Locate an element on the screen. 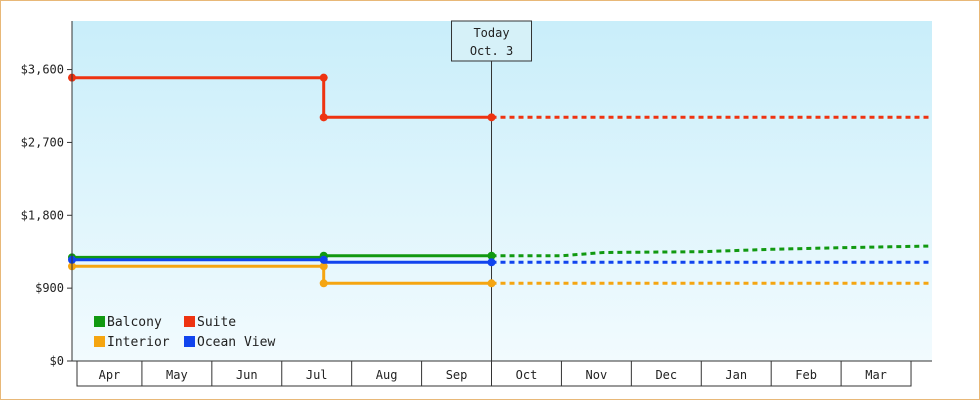 Image resolution: width=980 pixels, height=401 pixels. x-tick-label: Dec is located at coordinates (666, 375).